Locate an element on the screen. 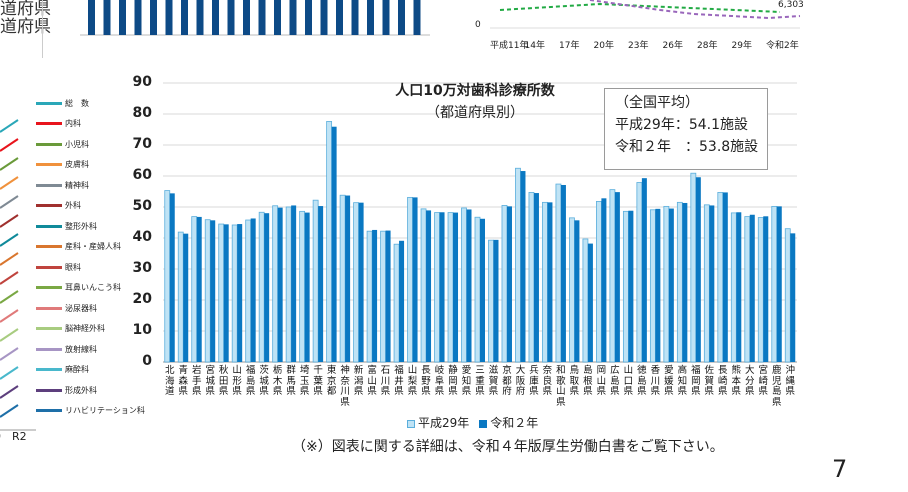 Image resolution: width=908 pixels, height=492 pixels. left-legend-item: 外科 is located at coordinates (58, 206).